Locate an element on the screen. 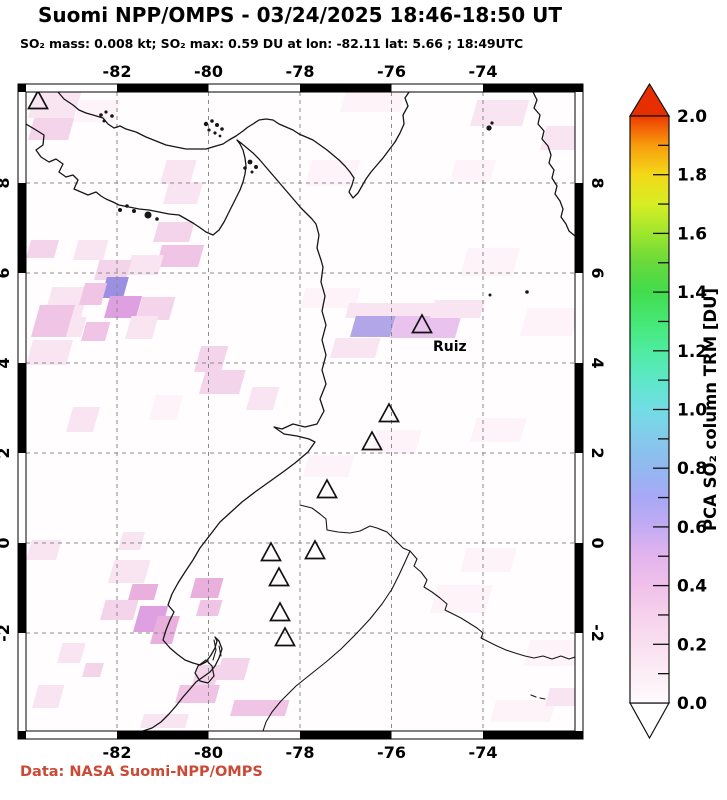 The height and width of the screenshot is (800, 727). lon-label-top: -74 is located at coordinates (483, 71).